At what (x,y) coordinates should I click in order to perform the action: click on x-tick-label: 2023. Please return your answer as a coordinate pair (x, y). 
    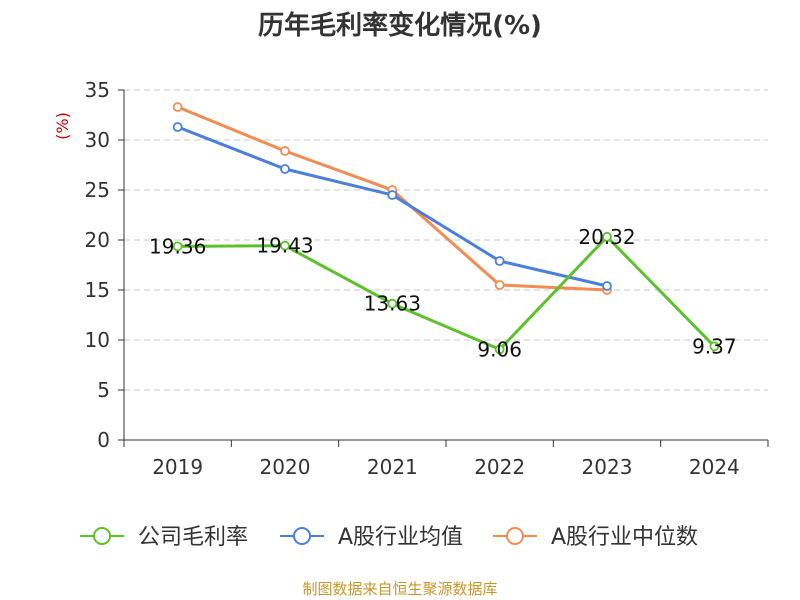
    Looking at the image, I should click on (607, 467).